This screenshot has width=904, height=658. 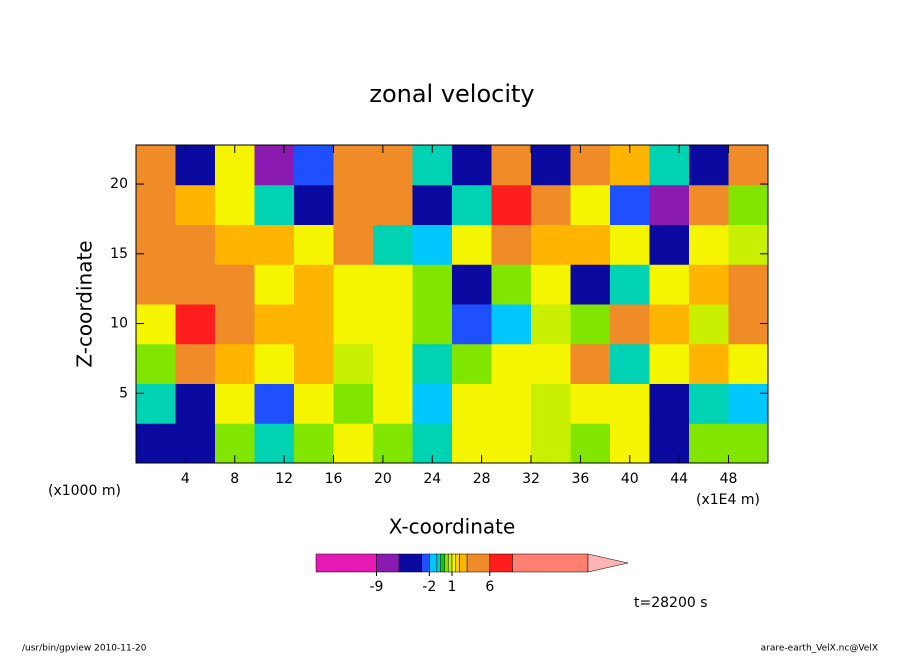 What do you see at coordinates (84, 491) in the screenshot?
I see `x-unit: (x1000 m)` at bounding box center [84, 491].